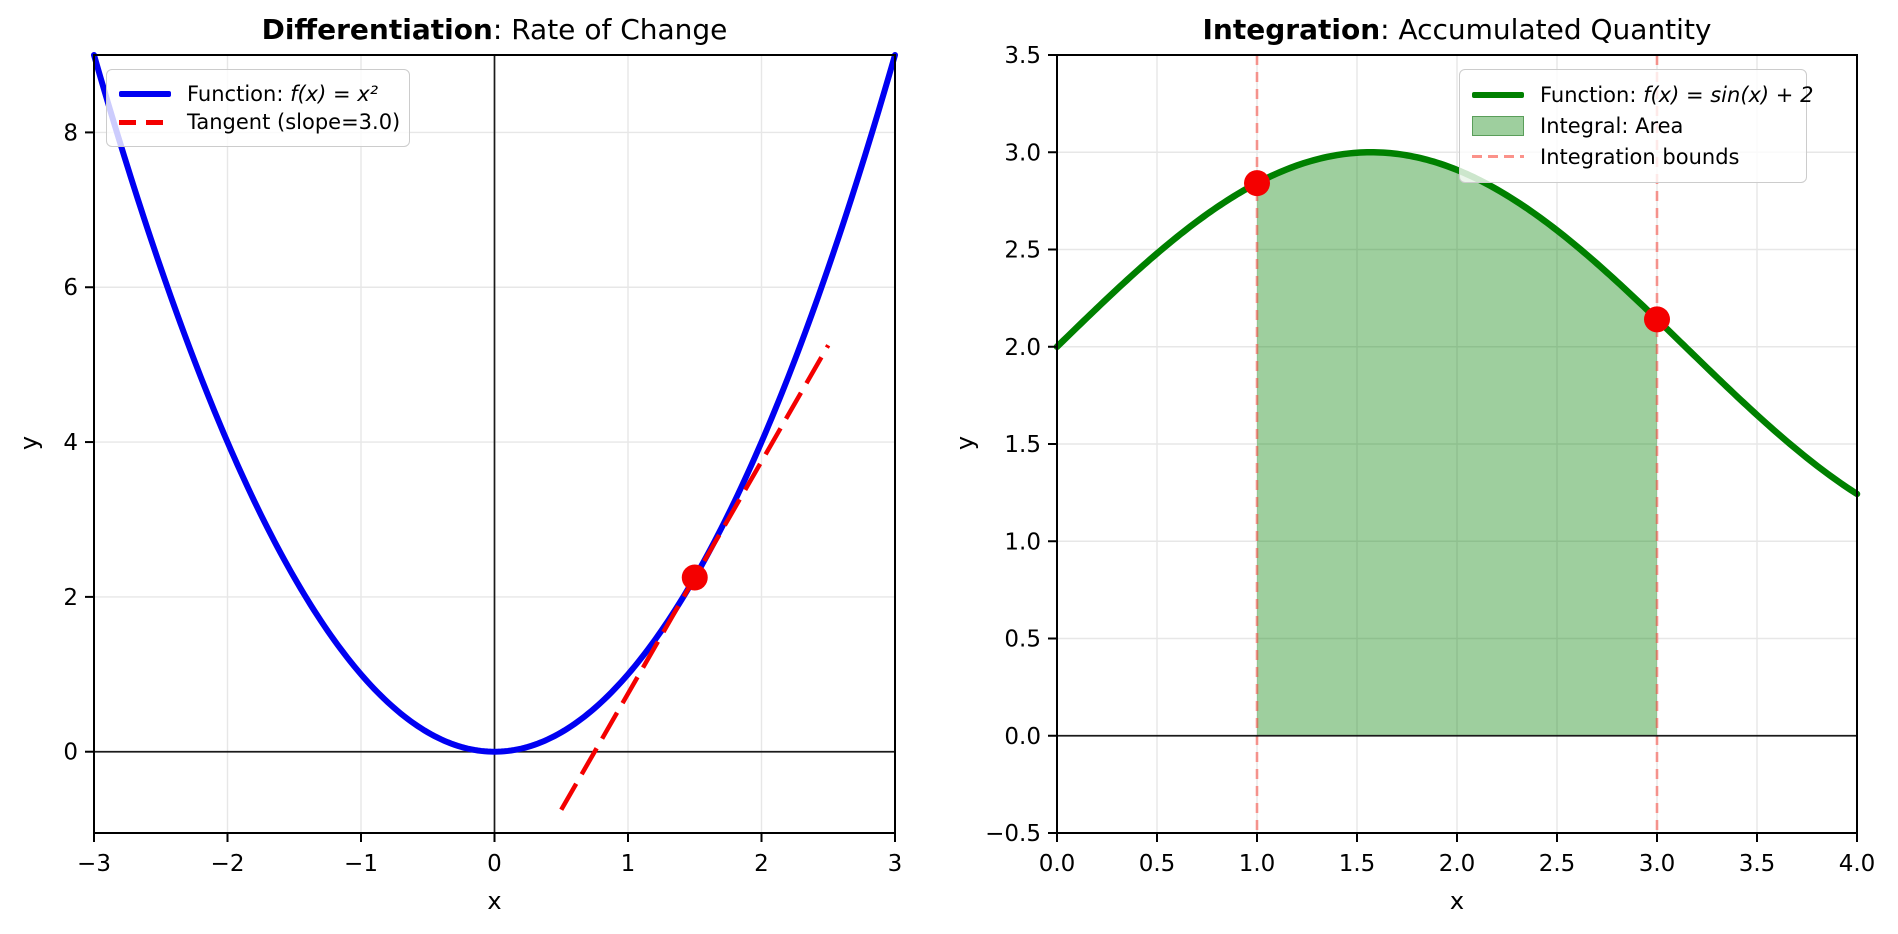 The width and height of the screenshot is (1898, 934). Describe the element at coordinates (1022, 542) in the screenshot. I see `y-tick-label: 1.0` at that location.